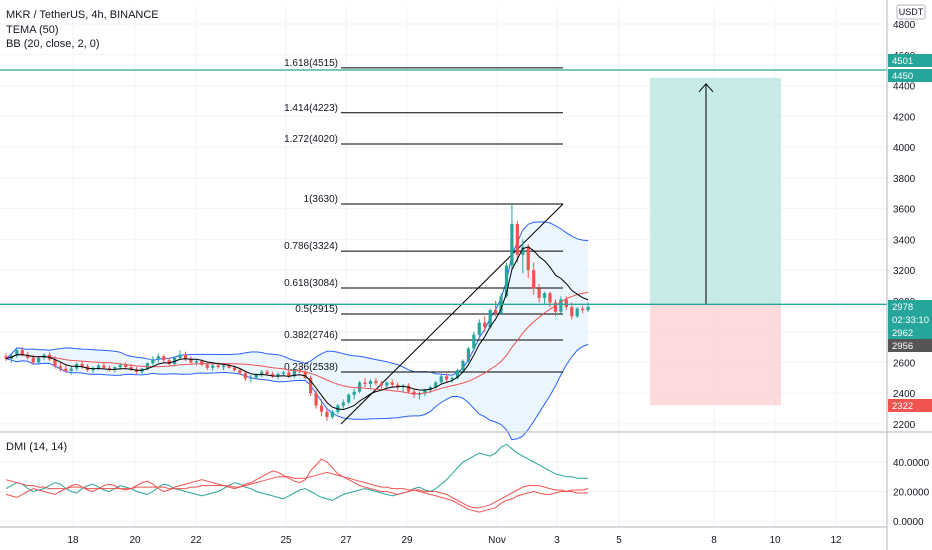 The width and height of the screenshot is (932, 550). What do you see at coordinates (715, 241) in the screenshot?
I see `long-position-tool` at bounding box center [715, 241].